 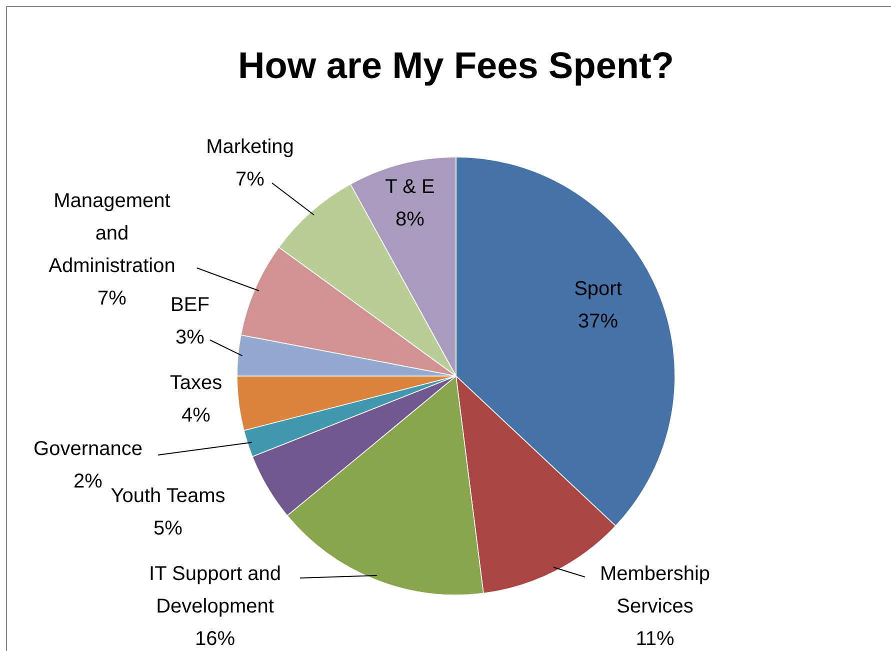 I want to click on data-label: 11%, so click(x=655, y=639).